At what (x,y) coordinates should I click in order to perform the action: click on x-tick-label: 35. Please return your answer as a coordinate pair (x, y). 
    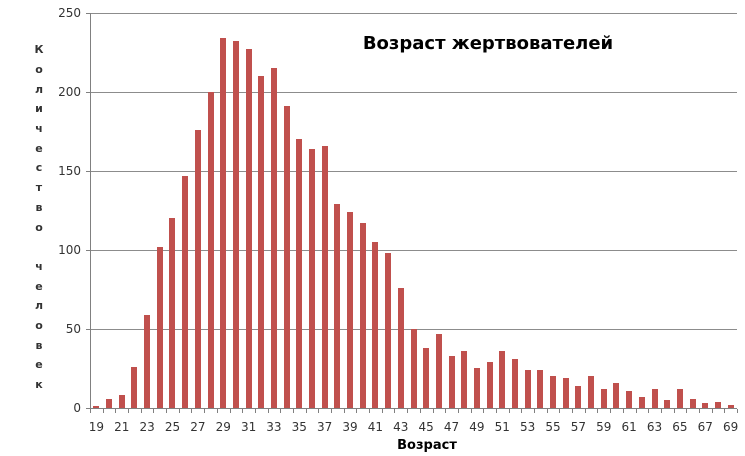
    Looking at the image, I should click on (299, 427).